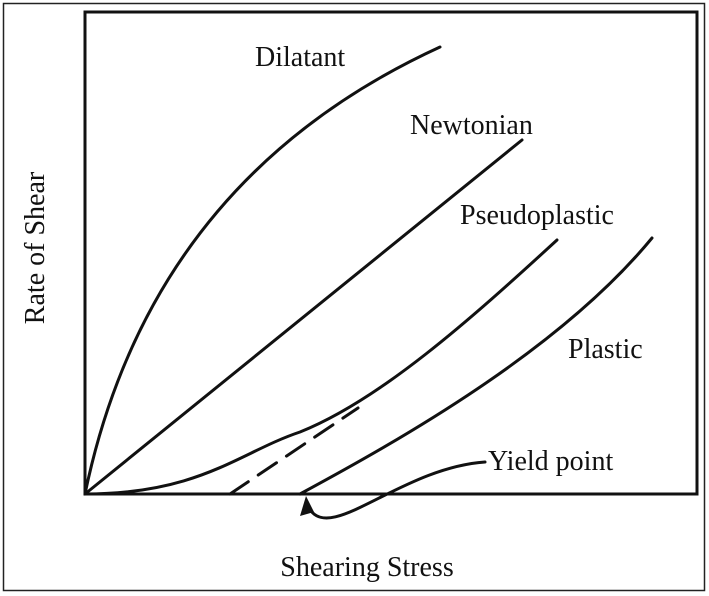 This screenshot has width=709, height=596. Describe the element at coordinates (397, 490) in the screenshot. I see `yield-arrow` at that location.